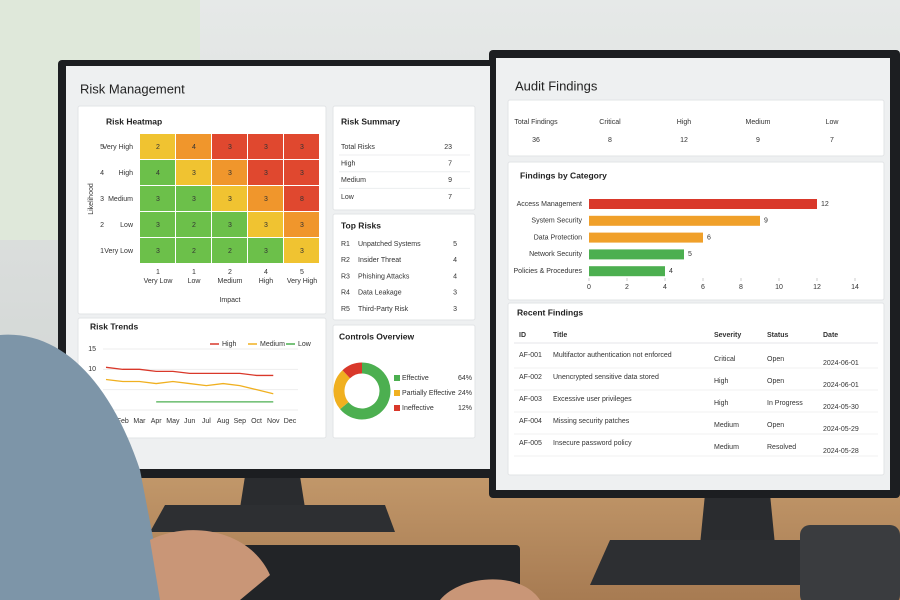 The width and height of the screenshot is (900, 600). Describe the element at coordinates (345, 276) in the screenshot. I see `risk-id: R3` at that location.